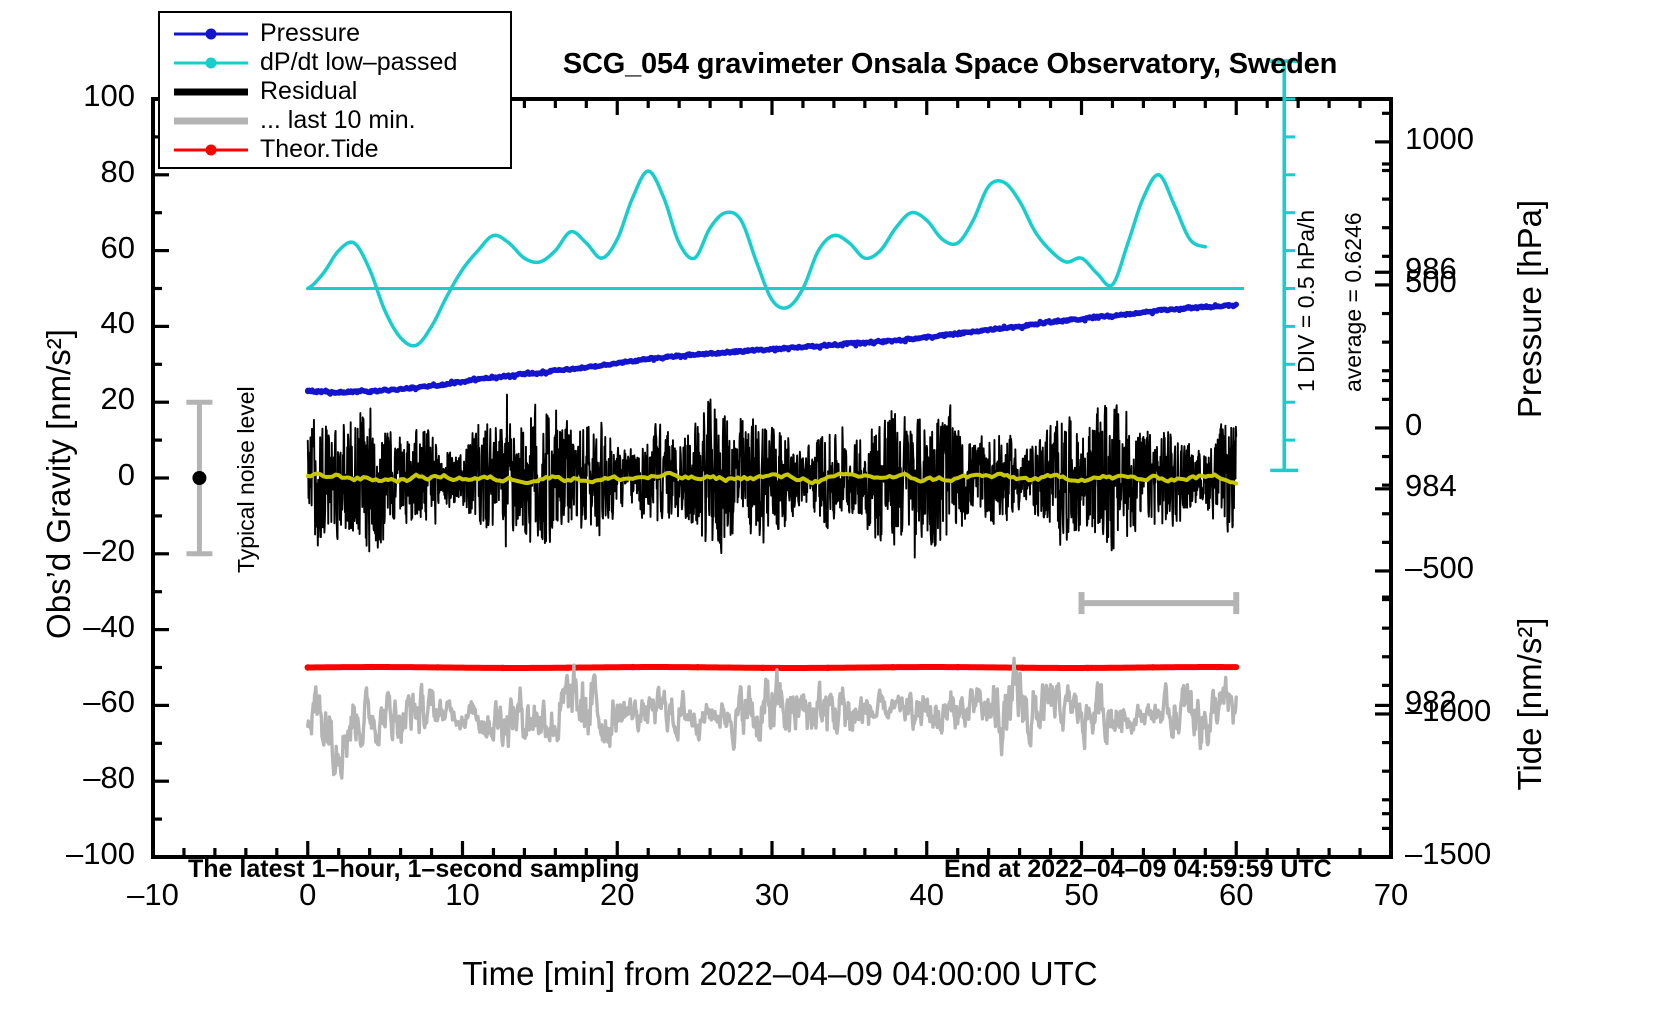 The height and width of the screenshot is (1020, 1660). Describe the element at coordinates (359, 62) in the screenshot. I see `legend-item-label: dP/dt low–passed` at that location.